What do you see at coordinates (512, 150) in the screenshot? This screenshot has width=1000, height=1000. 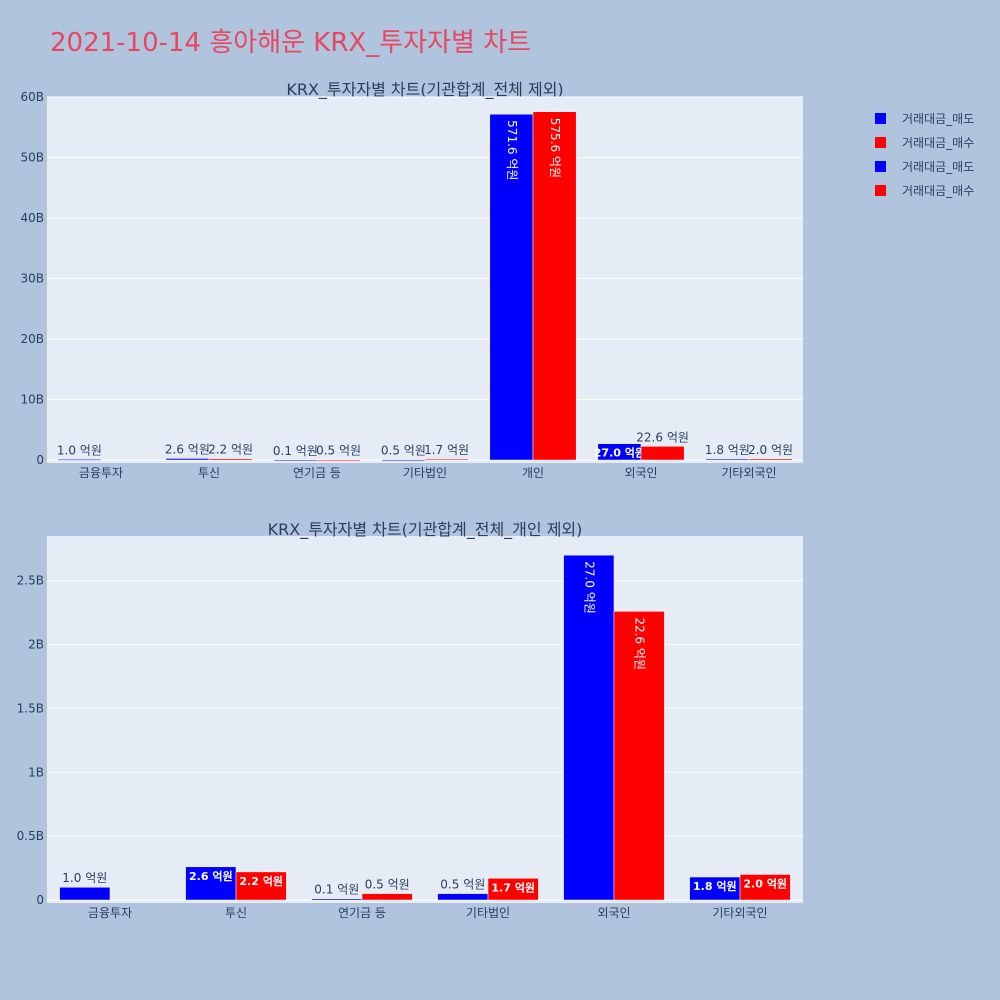 I see `data-label: 571.6 억원` at bounding box center [512, 150].